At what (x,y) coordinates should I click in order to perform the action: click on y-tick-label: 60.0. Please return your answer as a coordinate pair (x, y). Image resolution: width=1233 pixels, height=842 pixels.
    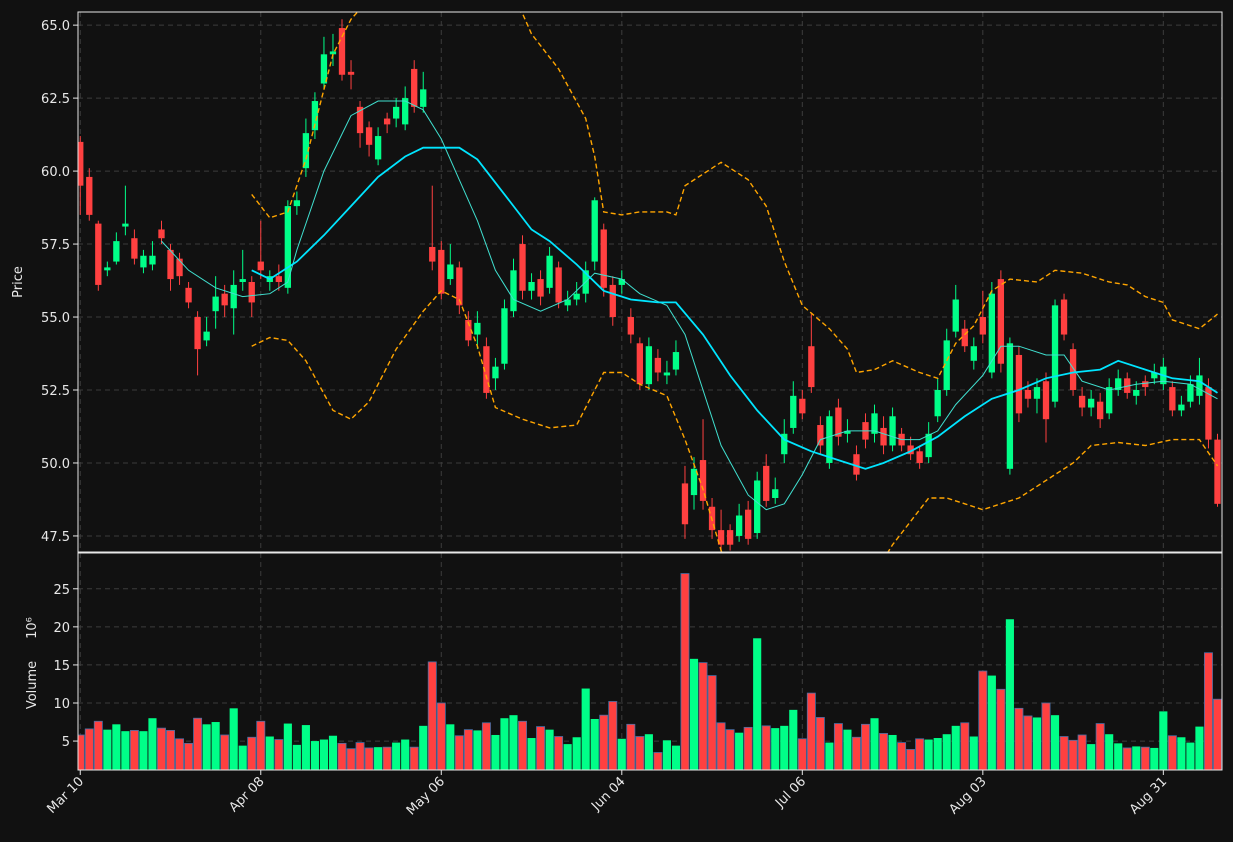
    Looking at the image, I should click on (55, 172).